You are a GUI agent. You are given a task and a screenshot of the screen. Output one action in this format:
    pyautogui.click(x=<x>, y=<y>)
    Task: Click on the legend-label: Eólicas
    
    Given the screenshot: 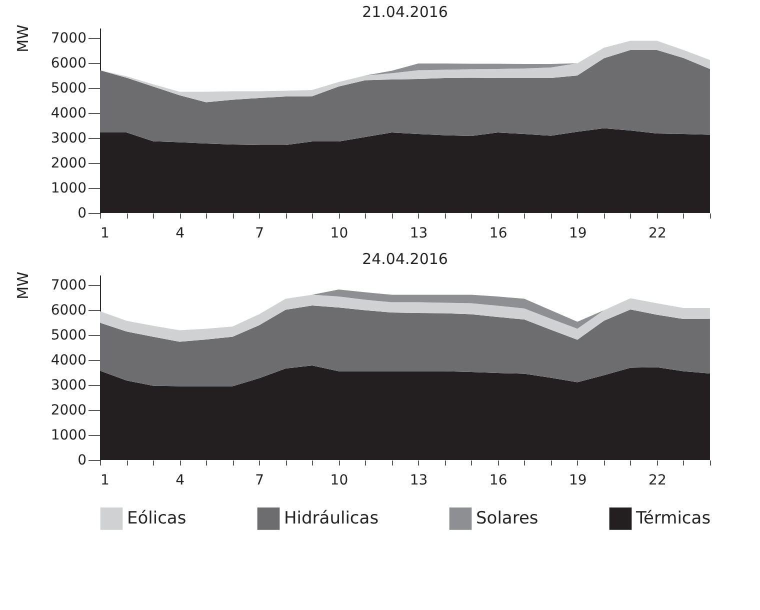 What is the action you would take?
    pyautogui.click(x=156, y=518)
    